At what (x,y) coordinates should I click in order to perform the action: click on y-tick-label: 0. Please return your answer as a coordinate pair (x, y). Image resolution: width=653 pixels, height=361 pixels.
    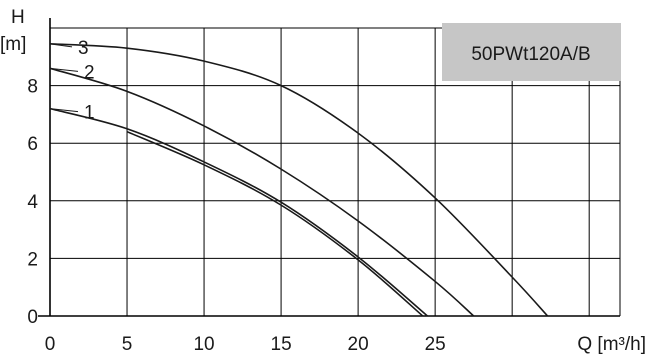
    Looking at the image, I should click on (32, 317).